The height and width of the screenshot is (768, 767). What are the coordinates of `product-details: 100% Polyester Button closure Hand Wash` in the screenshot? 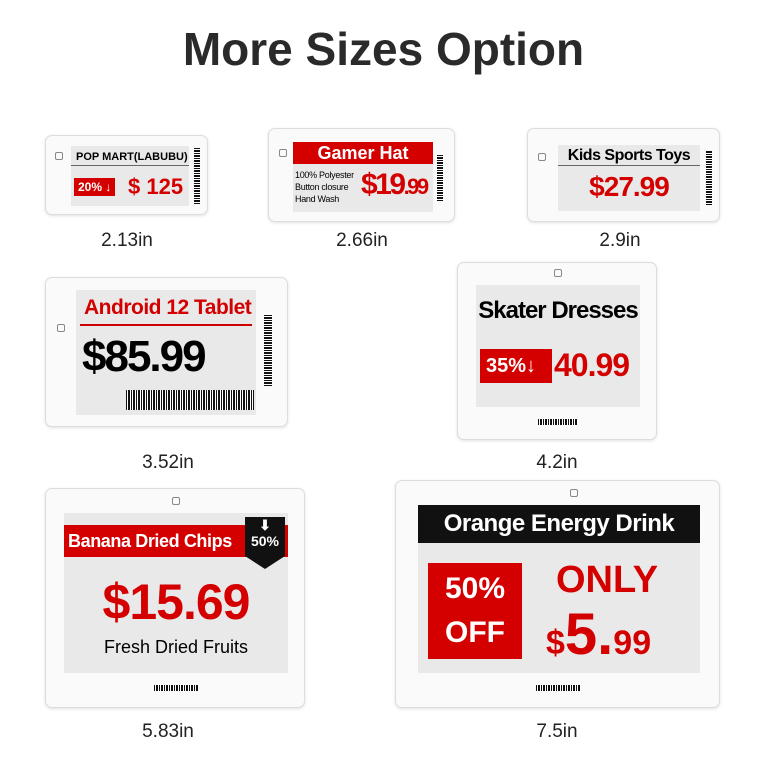 It's located at (324, 187).